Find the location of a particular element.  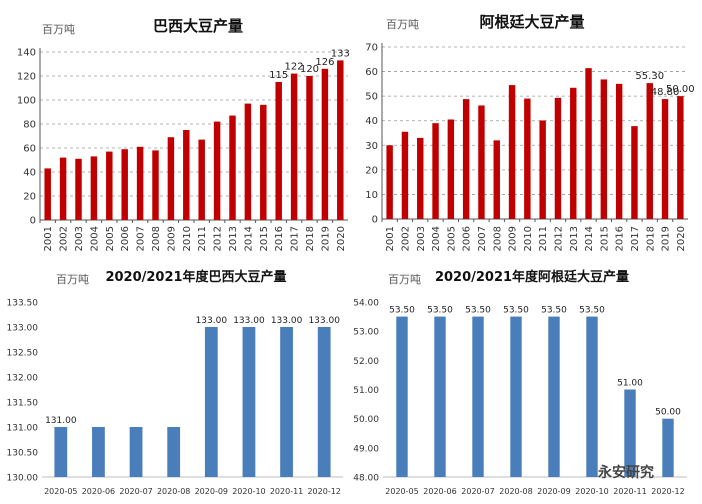

x-tick-label: 2011 is located at coordinates (543, 238).